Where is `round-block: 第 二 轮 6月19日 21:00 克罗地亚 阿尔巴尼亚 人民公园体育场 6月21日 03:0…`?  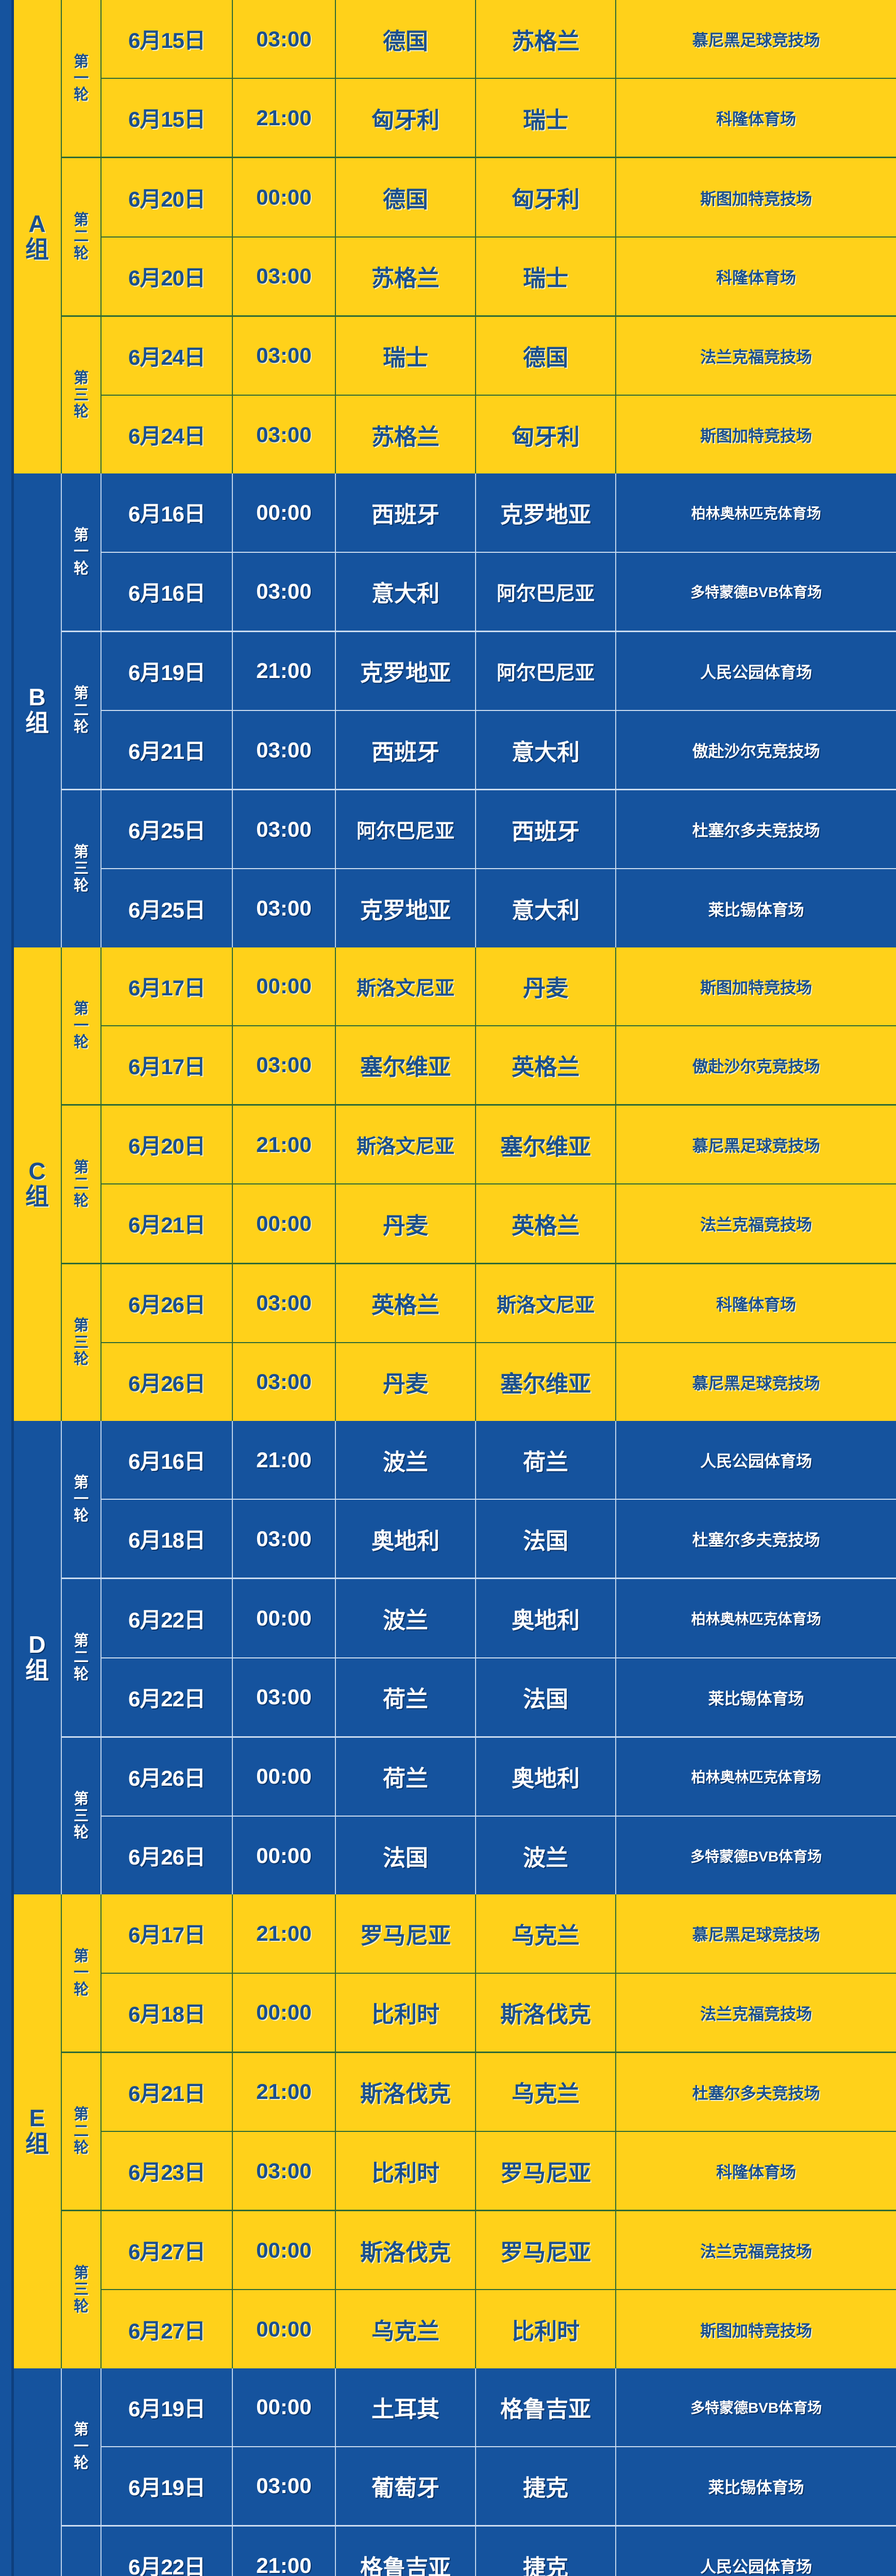 round-block: 第 二 轮 6月19日 21:00 克罗地亚 阿尔巴尼亚 人民公园体育场 6月21日 03:0… is located at coordinates (479, 709).